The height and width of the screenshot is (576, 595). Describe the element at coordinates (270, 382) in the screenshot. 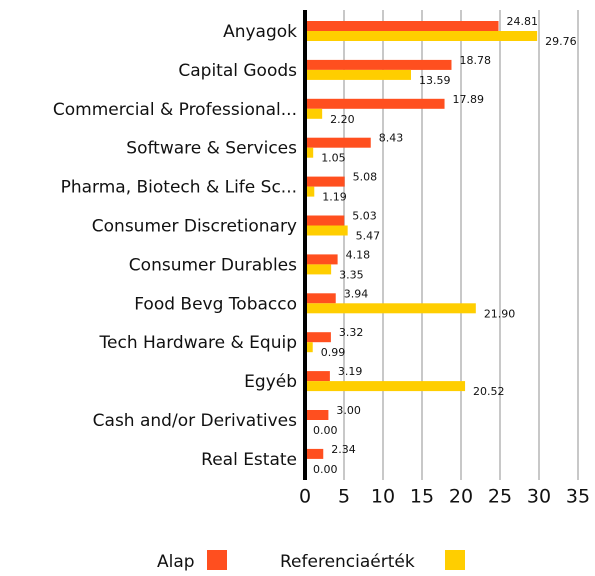

I see `category-label: Egyéb` at that location.